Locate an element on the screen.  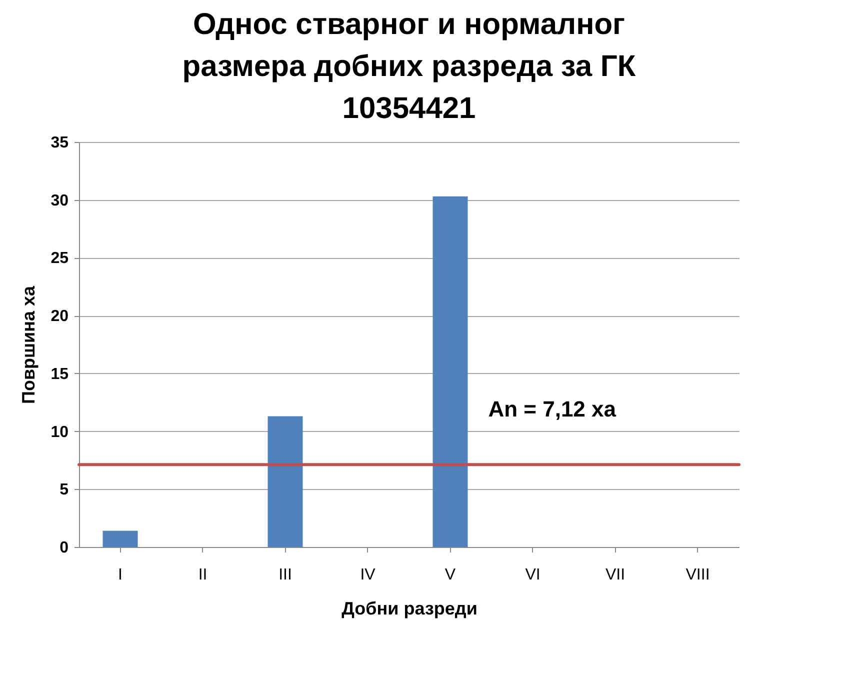
x-tick-label: II is located at coordinates (203, 575).